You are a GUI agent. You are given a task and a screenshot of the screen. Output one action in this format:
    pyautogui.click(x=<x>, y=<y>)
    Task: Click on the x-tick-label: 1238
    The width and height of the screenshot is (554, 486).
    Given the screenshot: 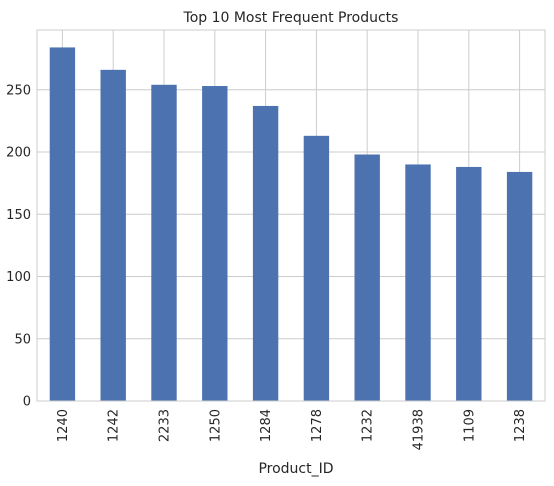 What is the action you would take?
    pyautogui.click(x=520, y=425)
    